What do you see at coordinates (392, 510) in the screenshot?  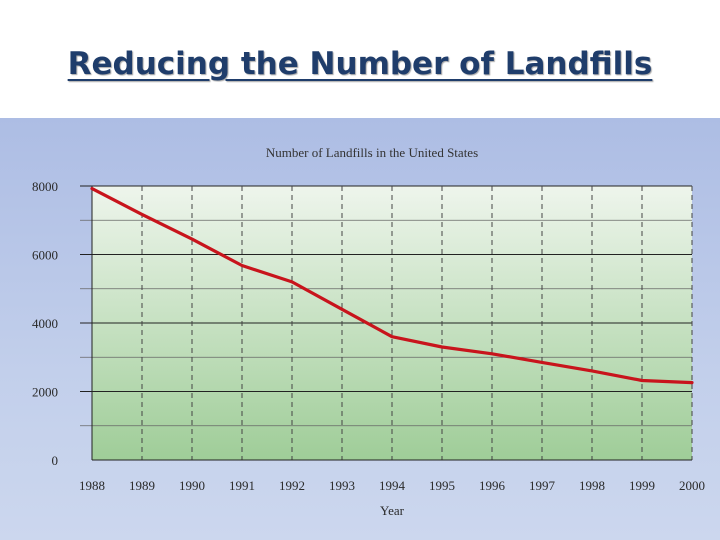 I see `x-axis-label: Year` at bounding box center [392, 510].